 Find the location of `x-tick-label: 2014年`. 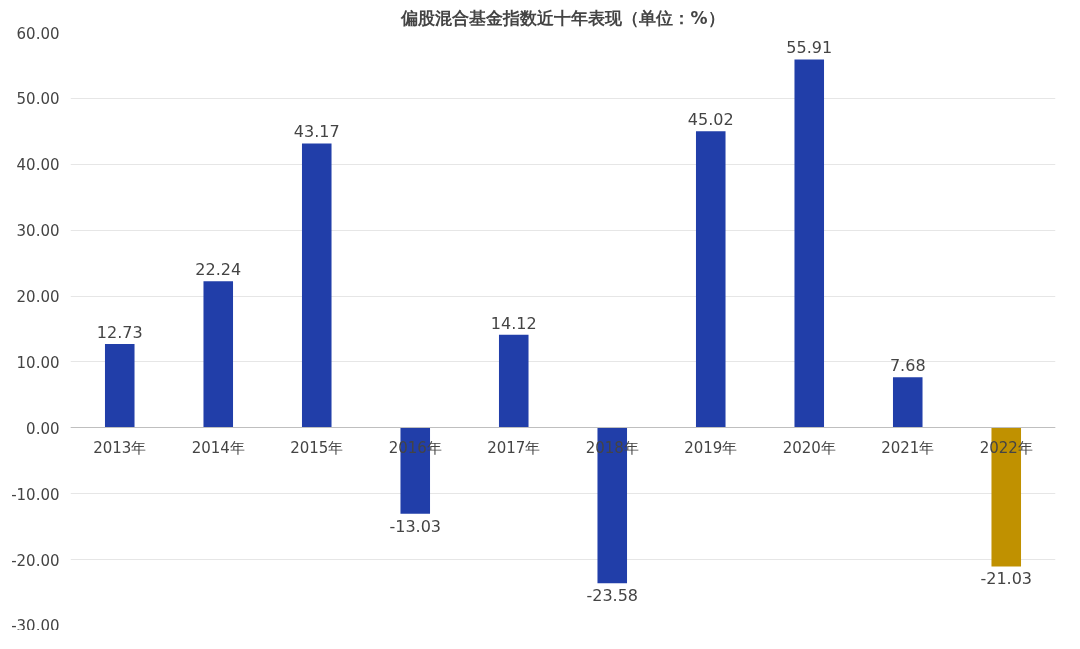

x-tick-label: 2014年 is located at coordinates (218, 447).